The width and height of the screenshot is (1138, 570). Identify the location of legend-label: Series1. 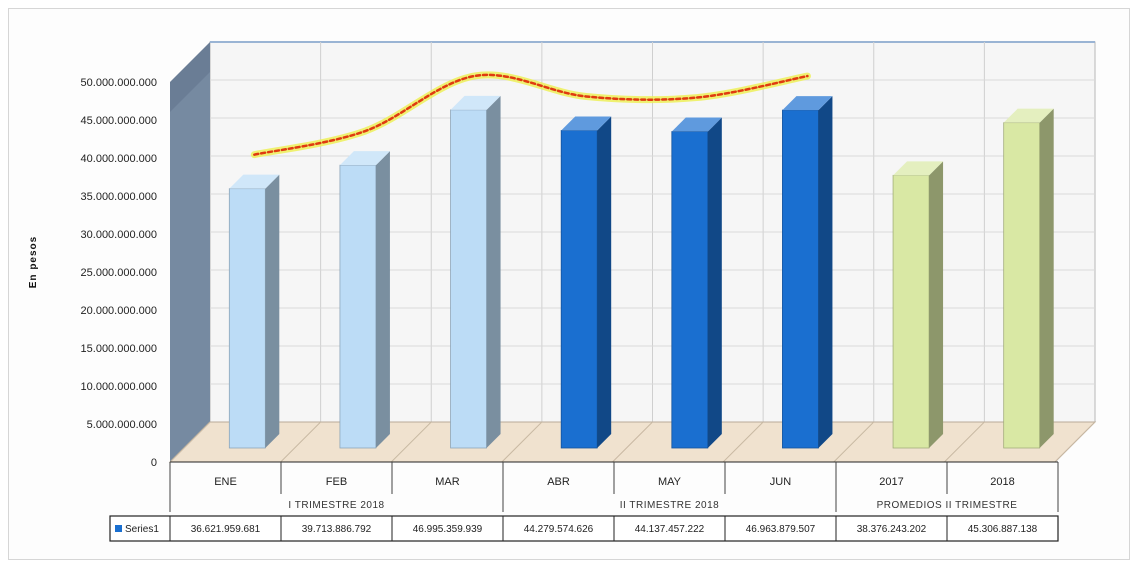
(142, 529).